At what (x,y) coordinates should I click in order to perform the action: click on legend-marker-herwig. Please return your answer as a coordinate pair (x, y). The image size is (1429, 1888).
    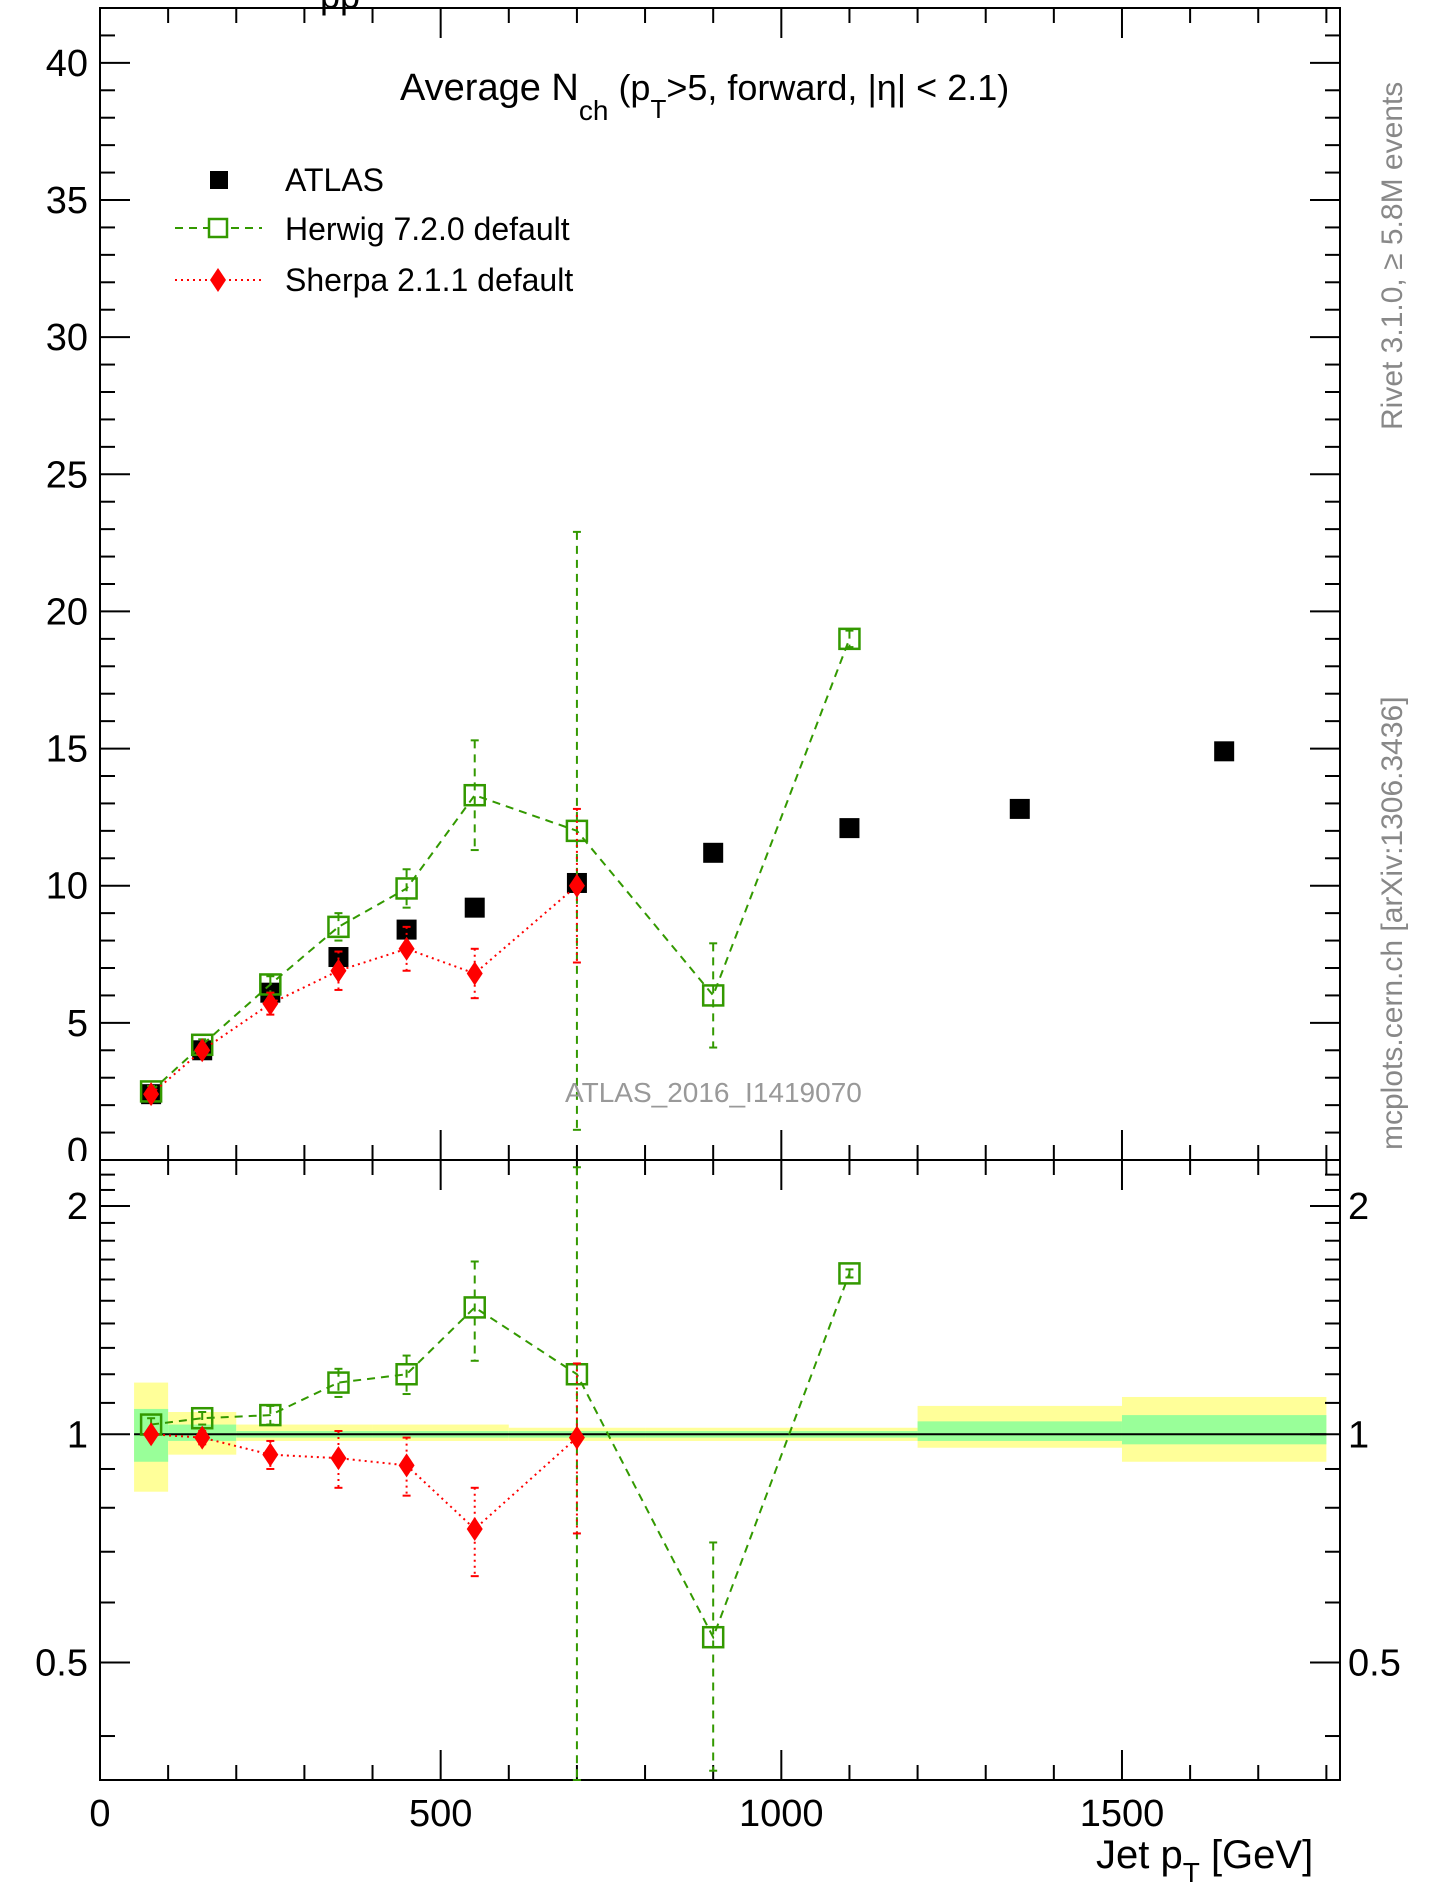
    Looking at the image, I should click on (218, 228).